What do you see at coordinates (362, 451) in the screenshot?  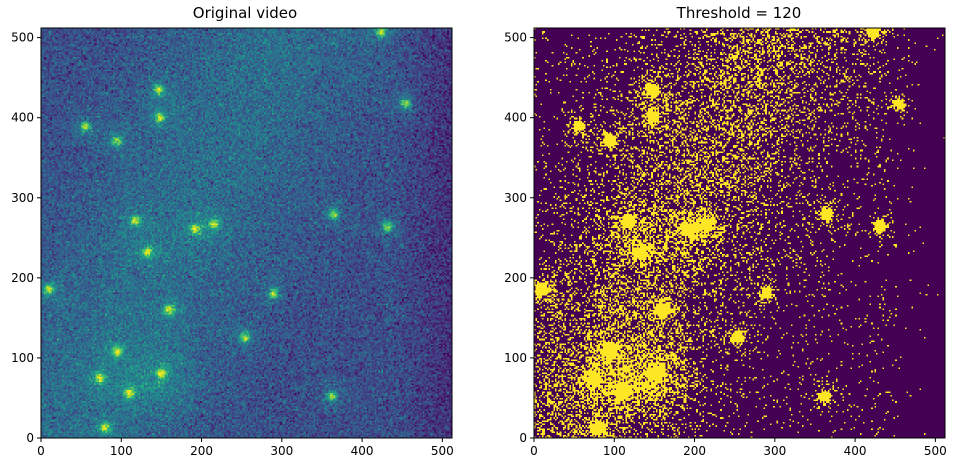 I see `original-x-tick-label: 400` at bounding box center [362, 451].